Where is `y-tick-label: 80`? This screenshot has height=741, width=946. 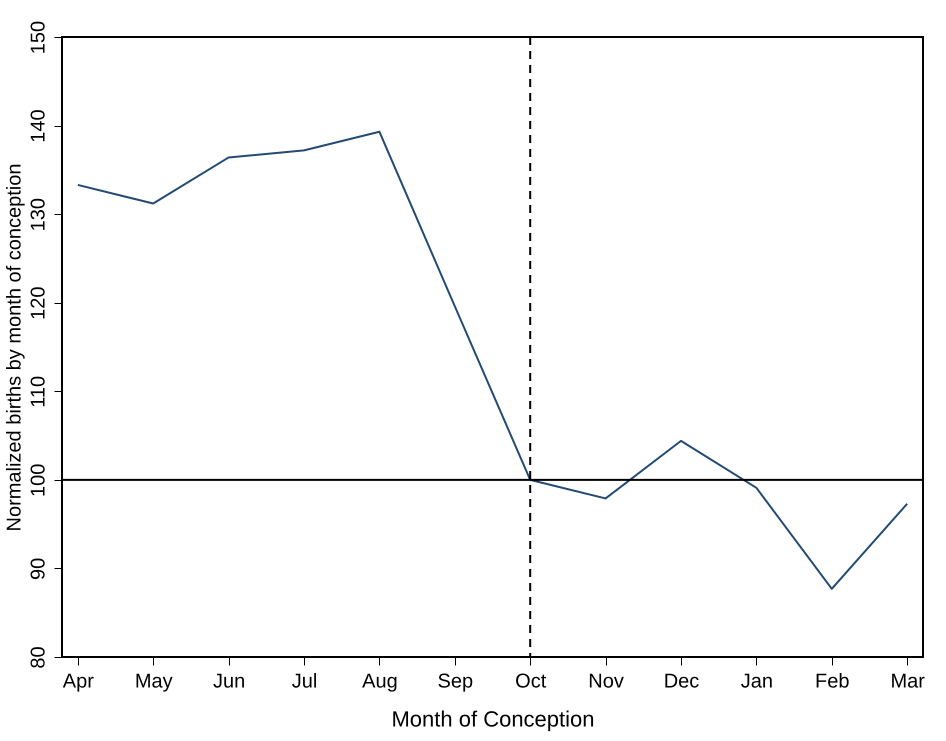
y-tick-label: 80 is located at coordinates (39, 657).